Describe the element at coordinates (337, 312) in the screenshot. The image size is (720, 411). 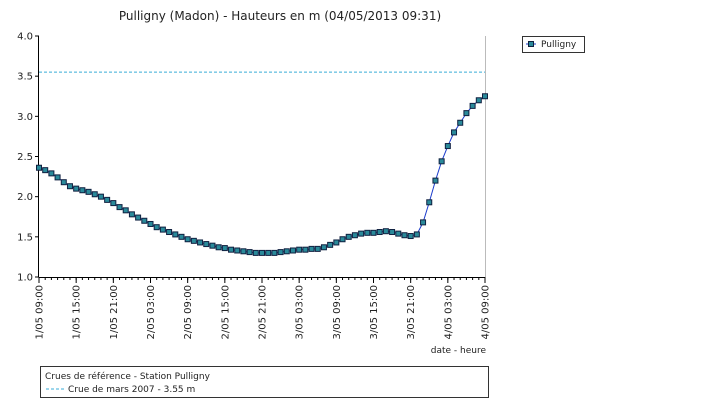
I see `x-tick-label: 3/05 09:00` at that location.